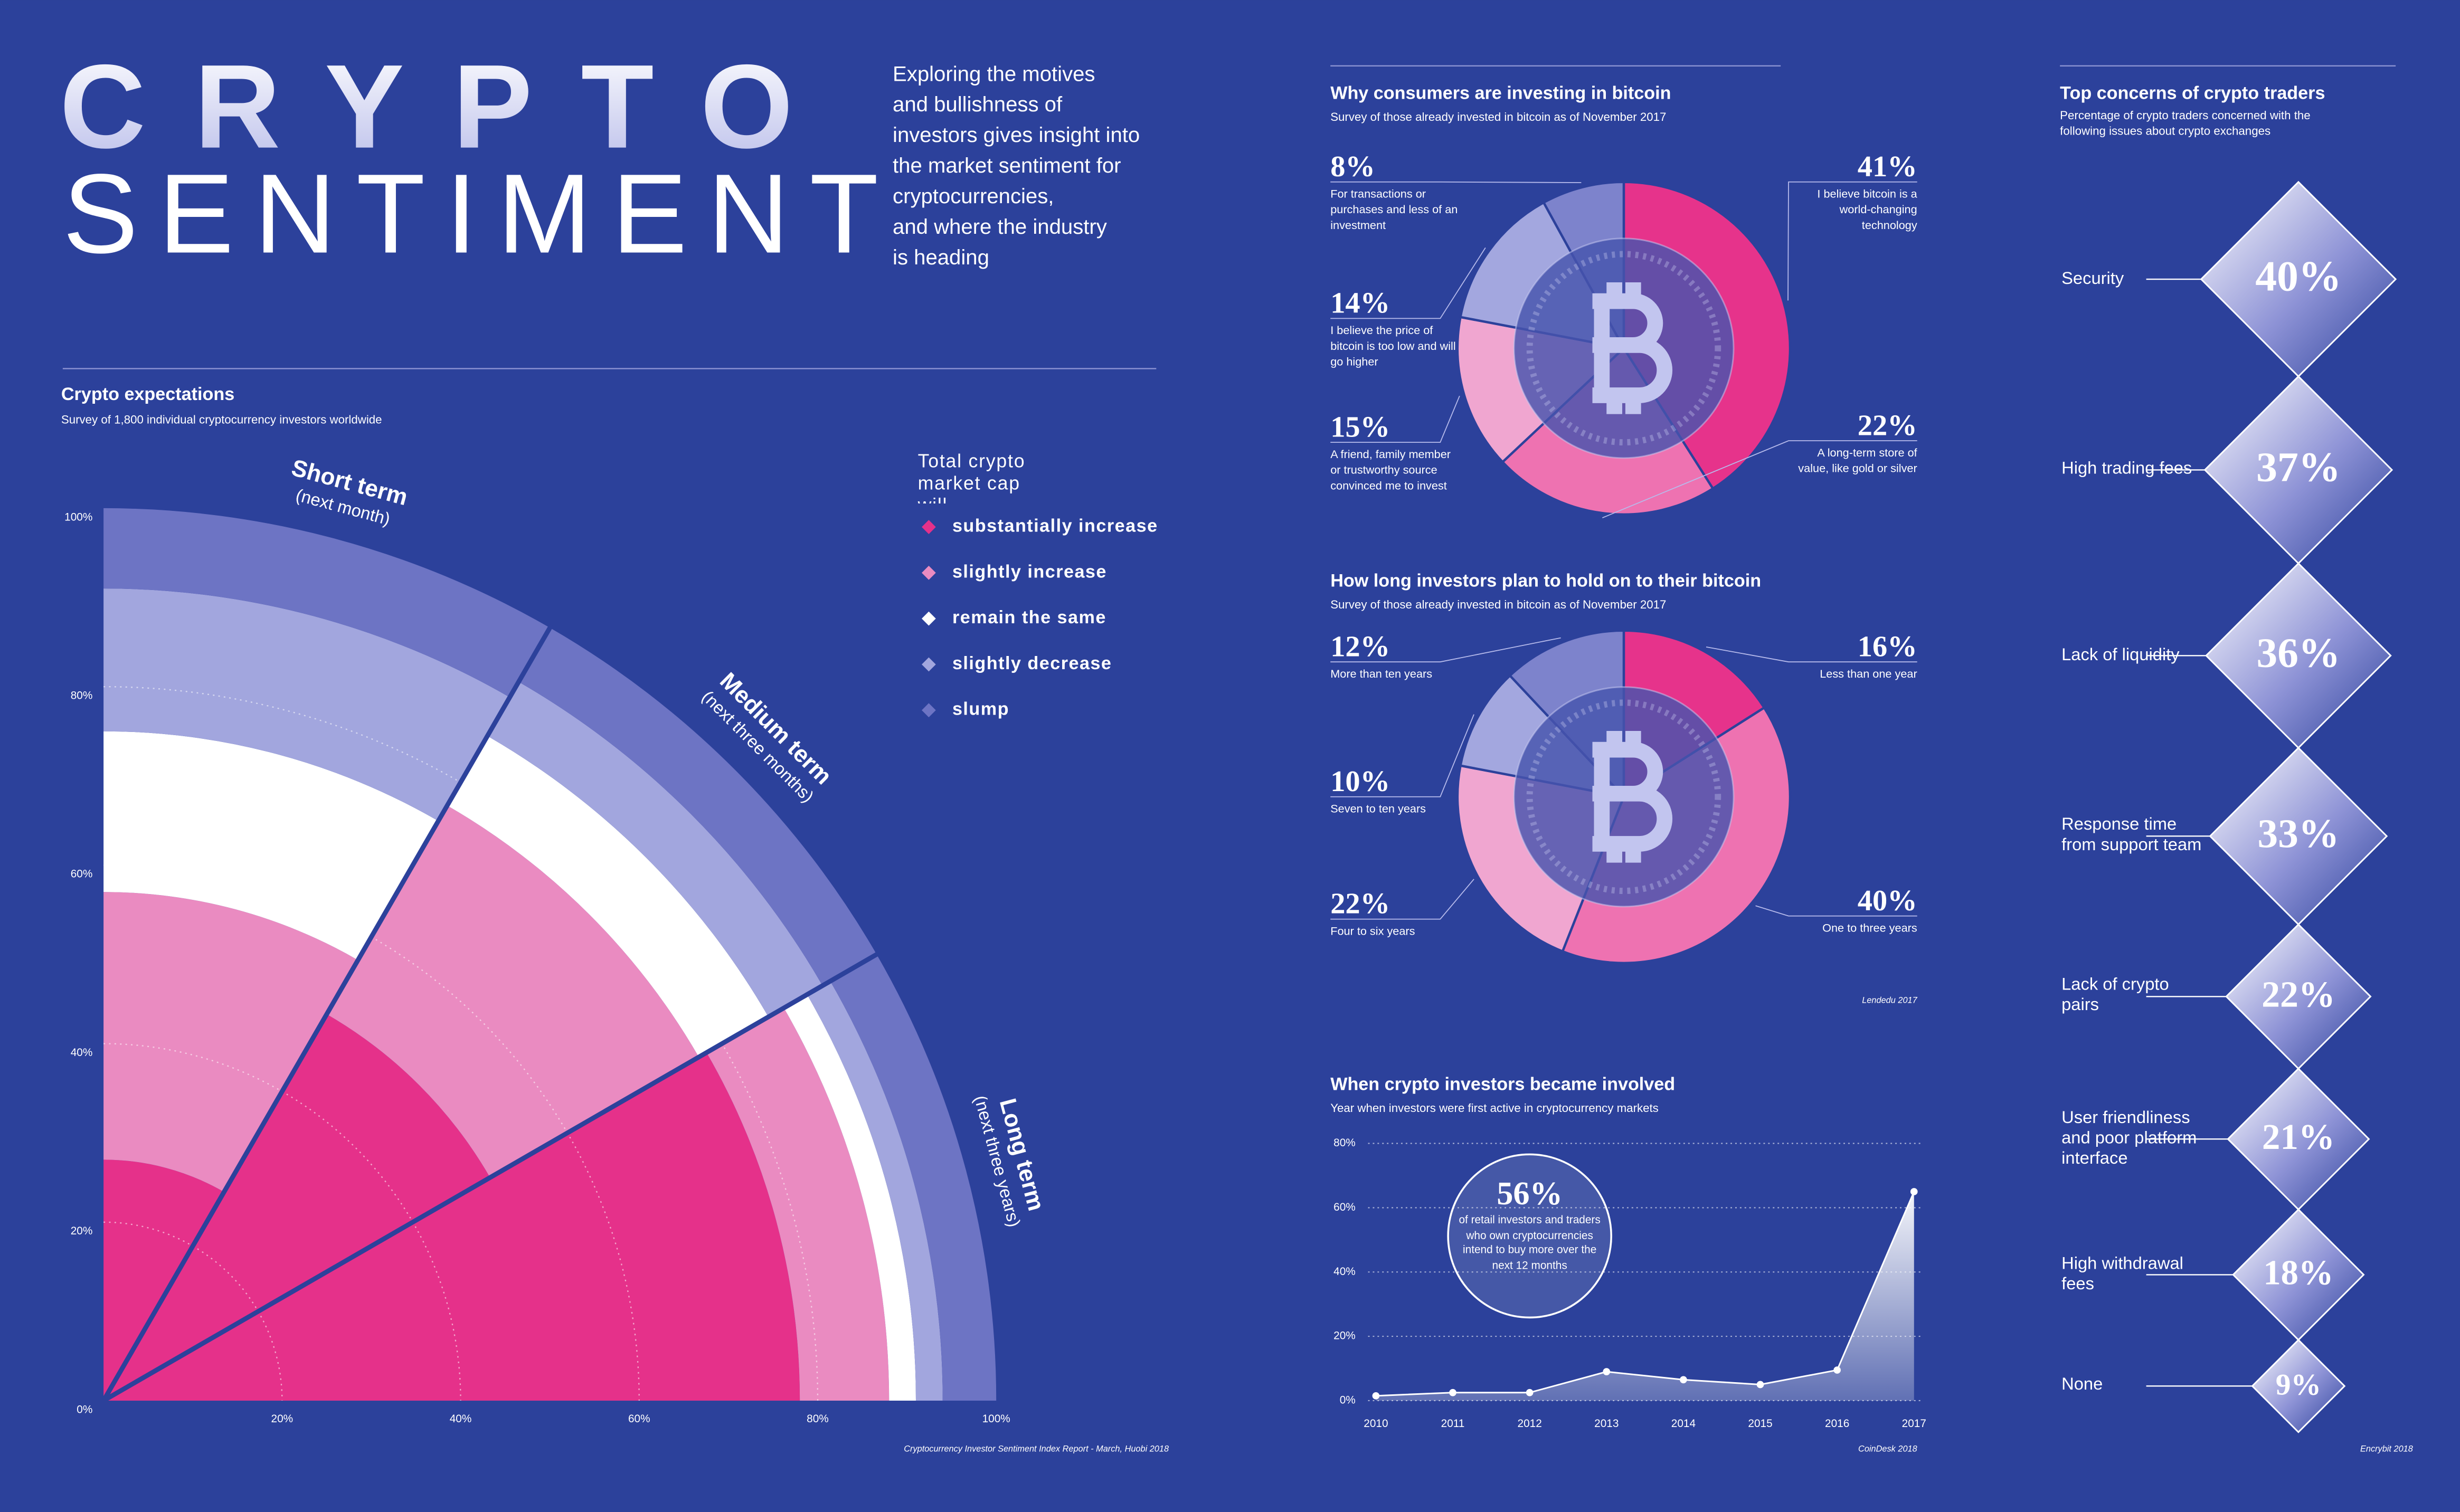  What do you see at coordinates (1887, 425) in the screenshot?
I see `value-label: 22%` at bounding box center [1887, 425].